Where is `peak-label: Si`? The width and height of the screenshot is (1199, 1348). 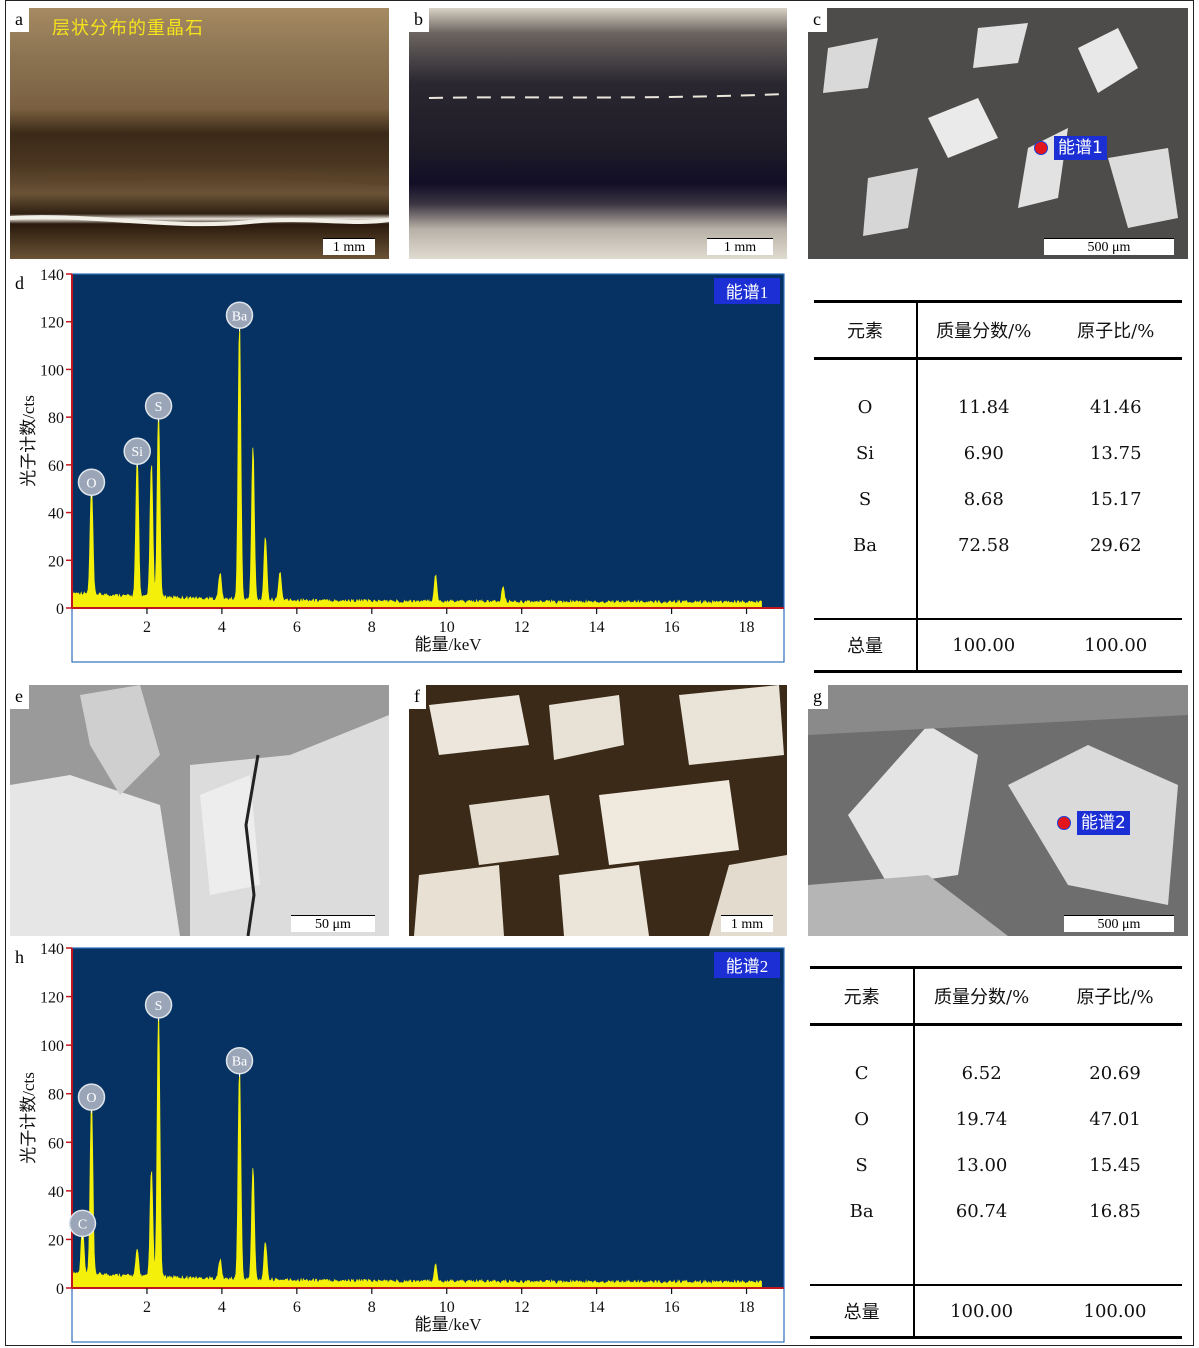
peak-label: Si is located at coordinates (137, 452).